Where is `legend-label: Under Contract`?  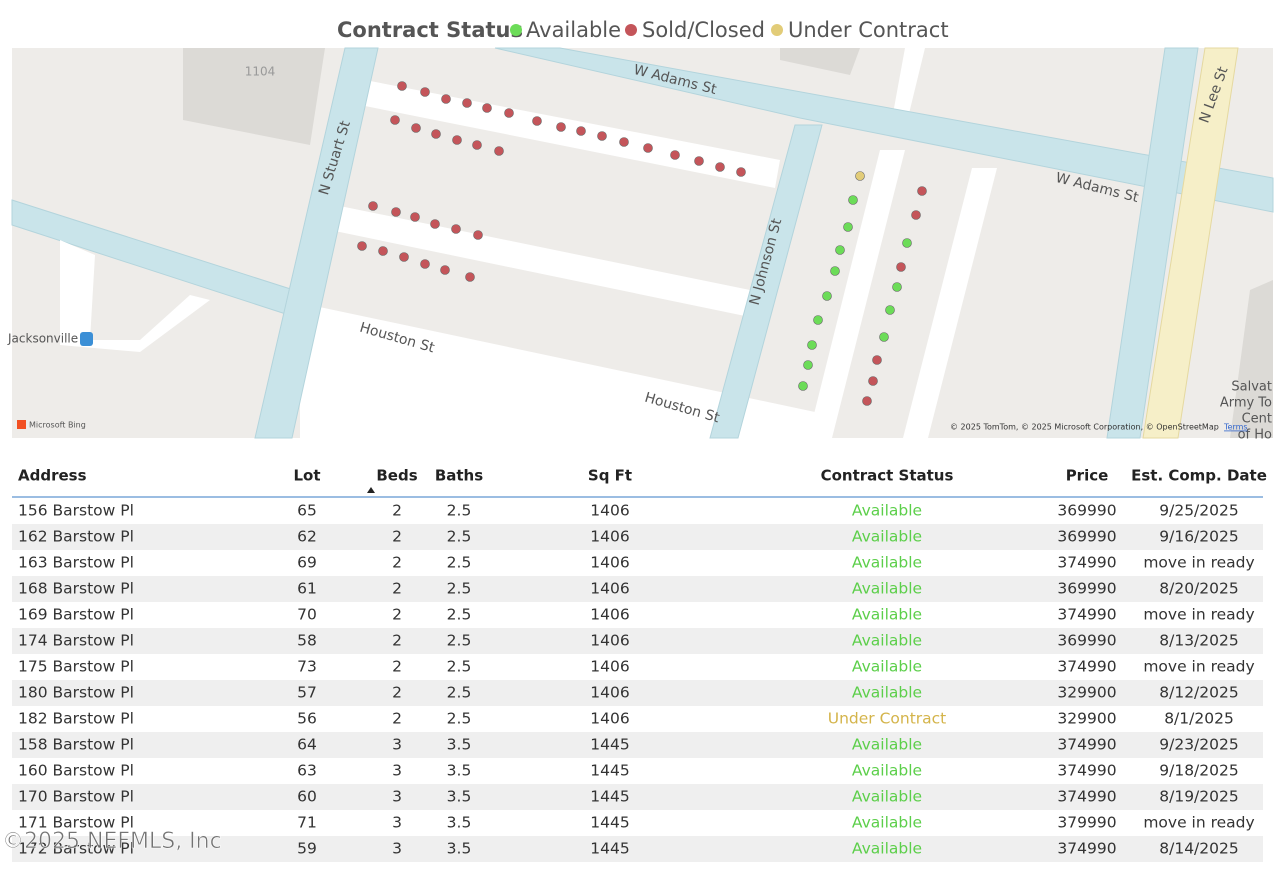 legend-label: Under Contract is located at coordinates (868, 30).